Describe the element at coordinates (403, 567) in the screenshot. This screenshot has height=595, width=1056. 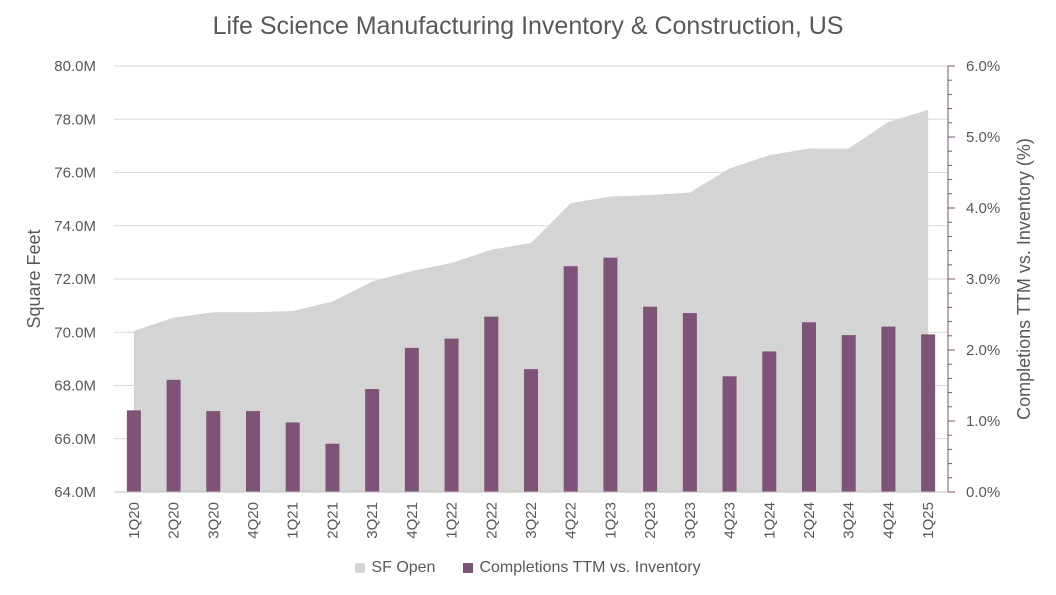
I see `legend-label-sf-open: SF Open` at that location.